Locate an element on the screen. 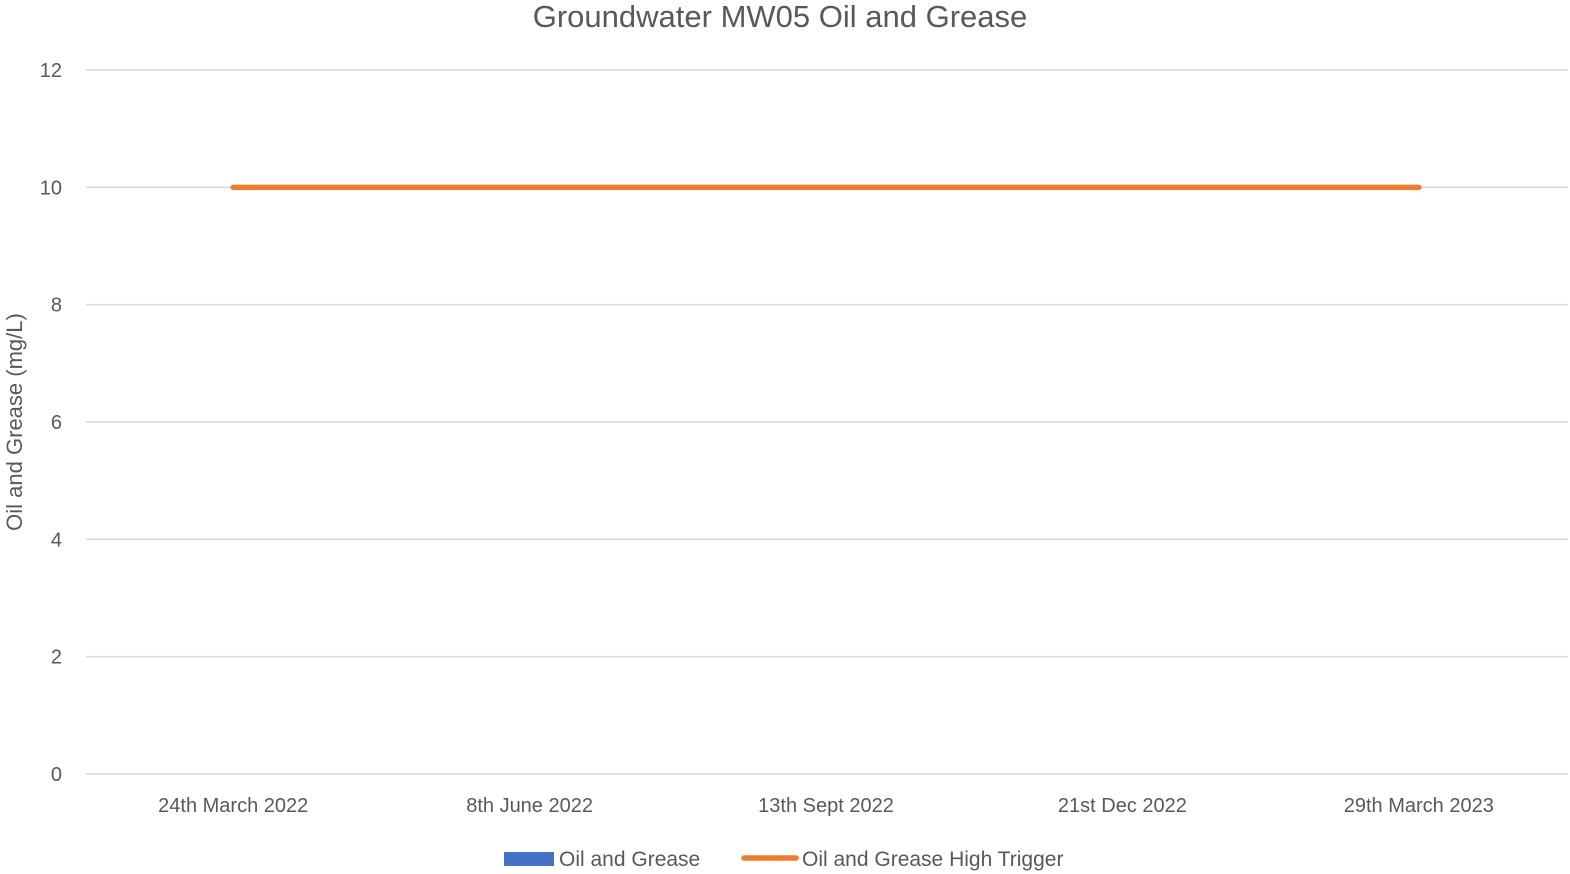 This screenshot has height=874, width=1570. y-axis-label: Oil and Grease (mg/L) is located at coordinates (14, 422).